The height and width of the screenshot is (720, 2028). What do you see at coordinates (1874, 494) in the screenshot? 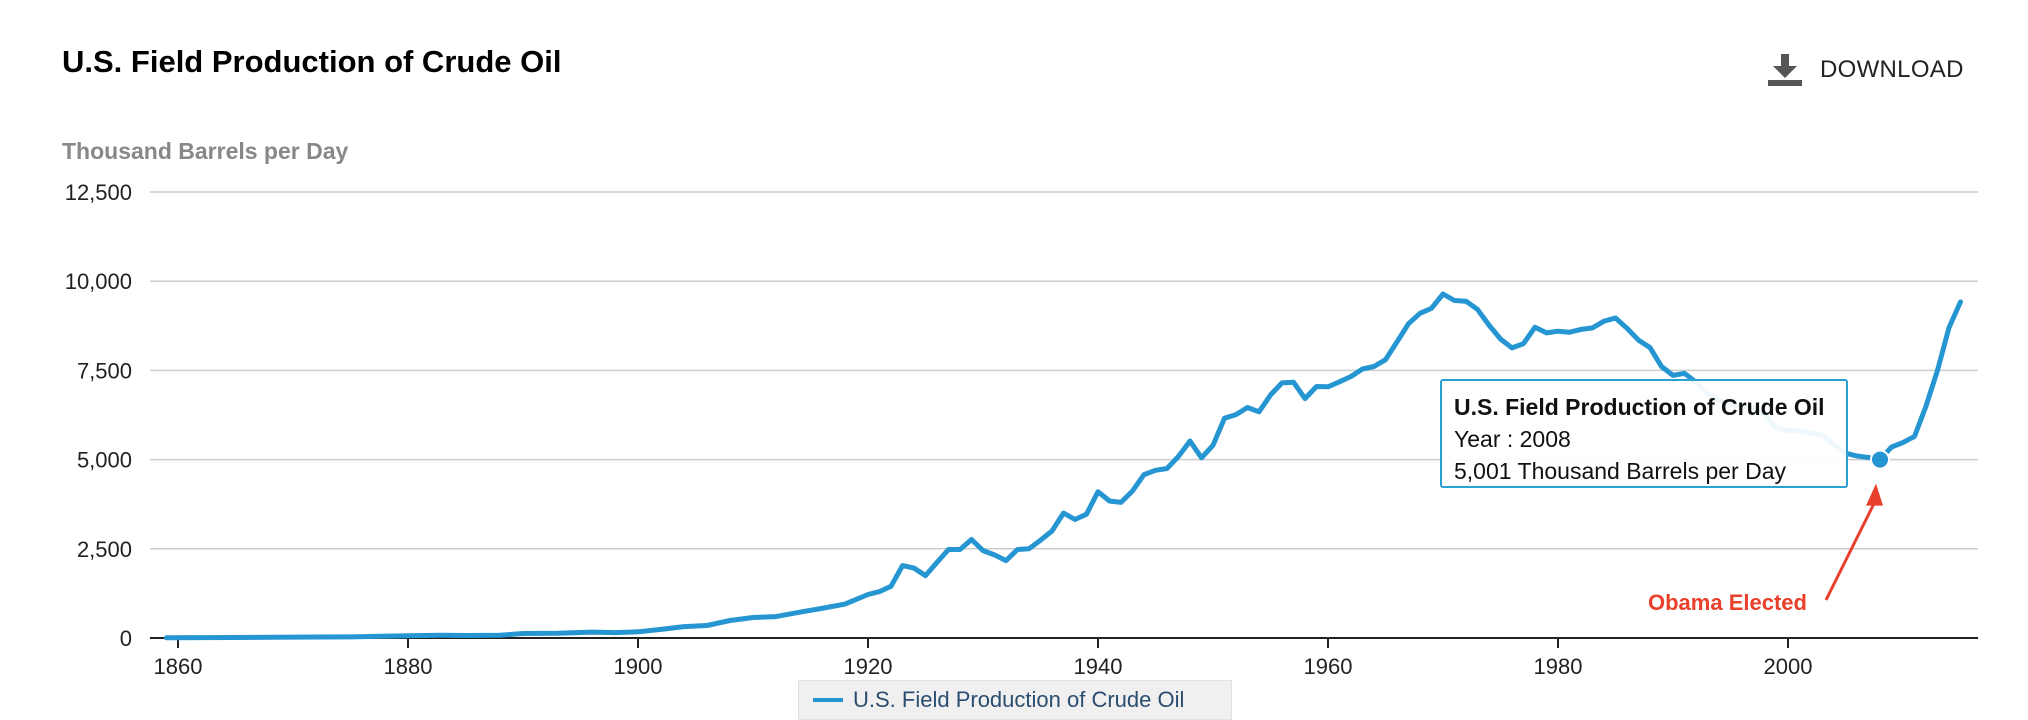
I see `annotation-arrow-head` at bounding box center [1874, 494].